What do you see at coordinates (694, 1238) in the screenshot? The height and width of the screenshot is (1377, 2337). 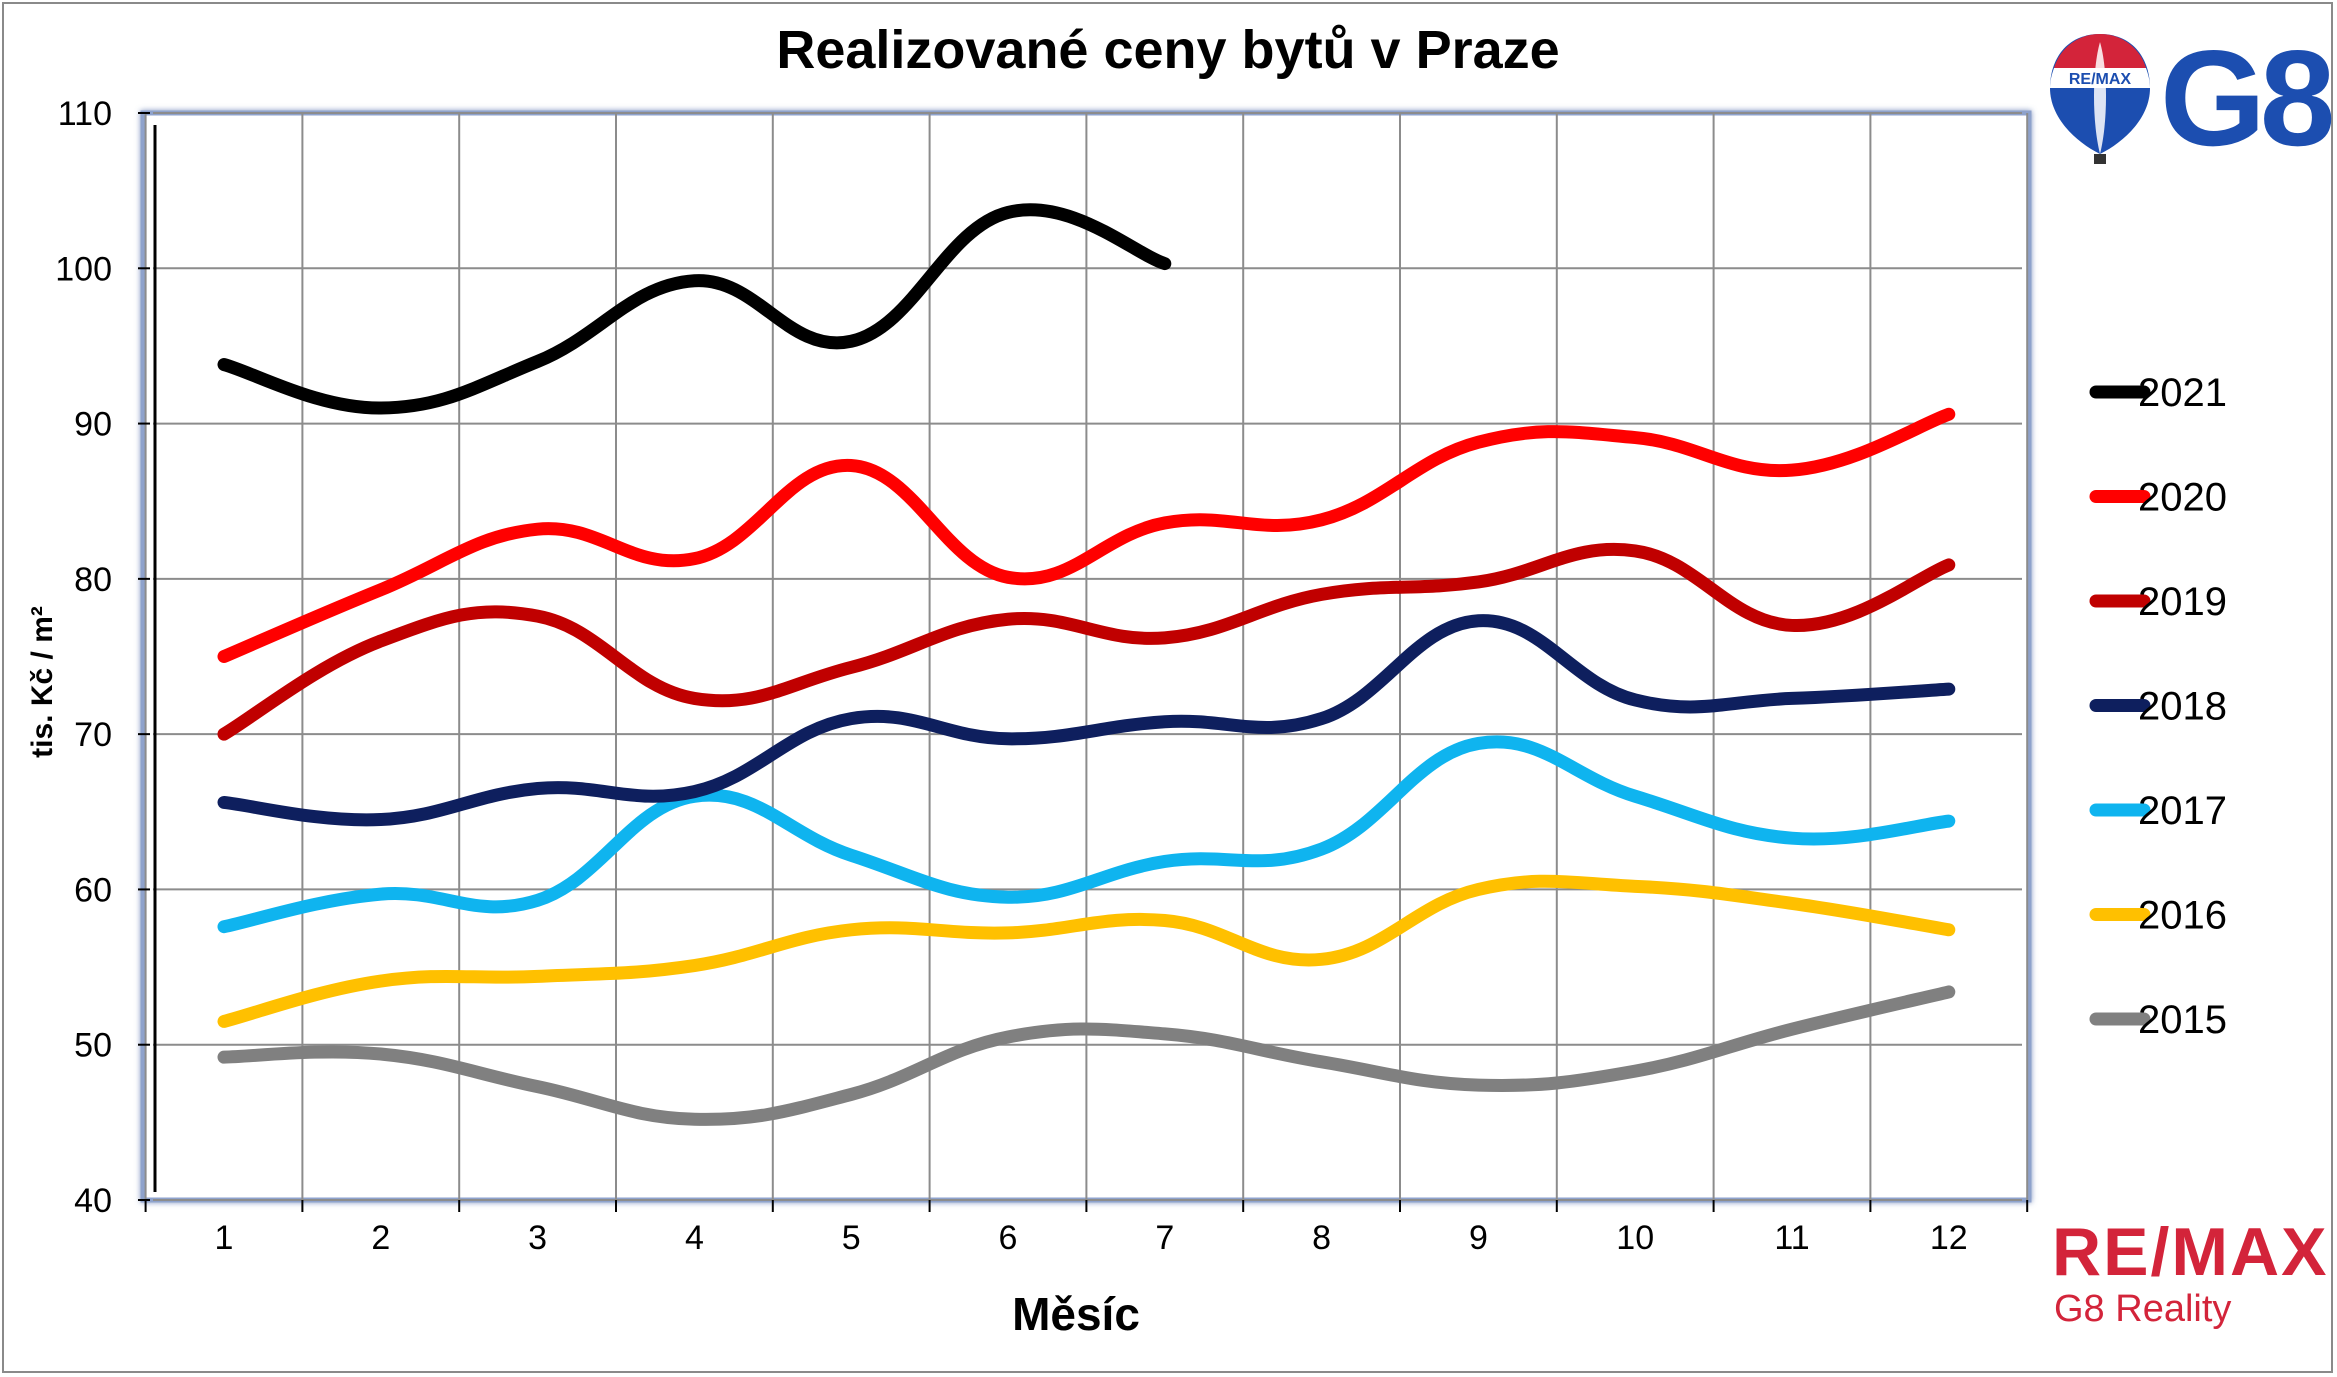 I see `x-tick-label: 4` at bounding box center [694, 1238].